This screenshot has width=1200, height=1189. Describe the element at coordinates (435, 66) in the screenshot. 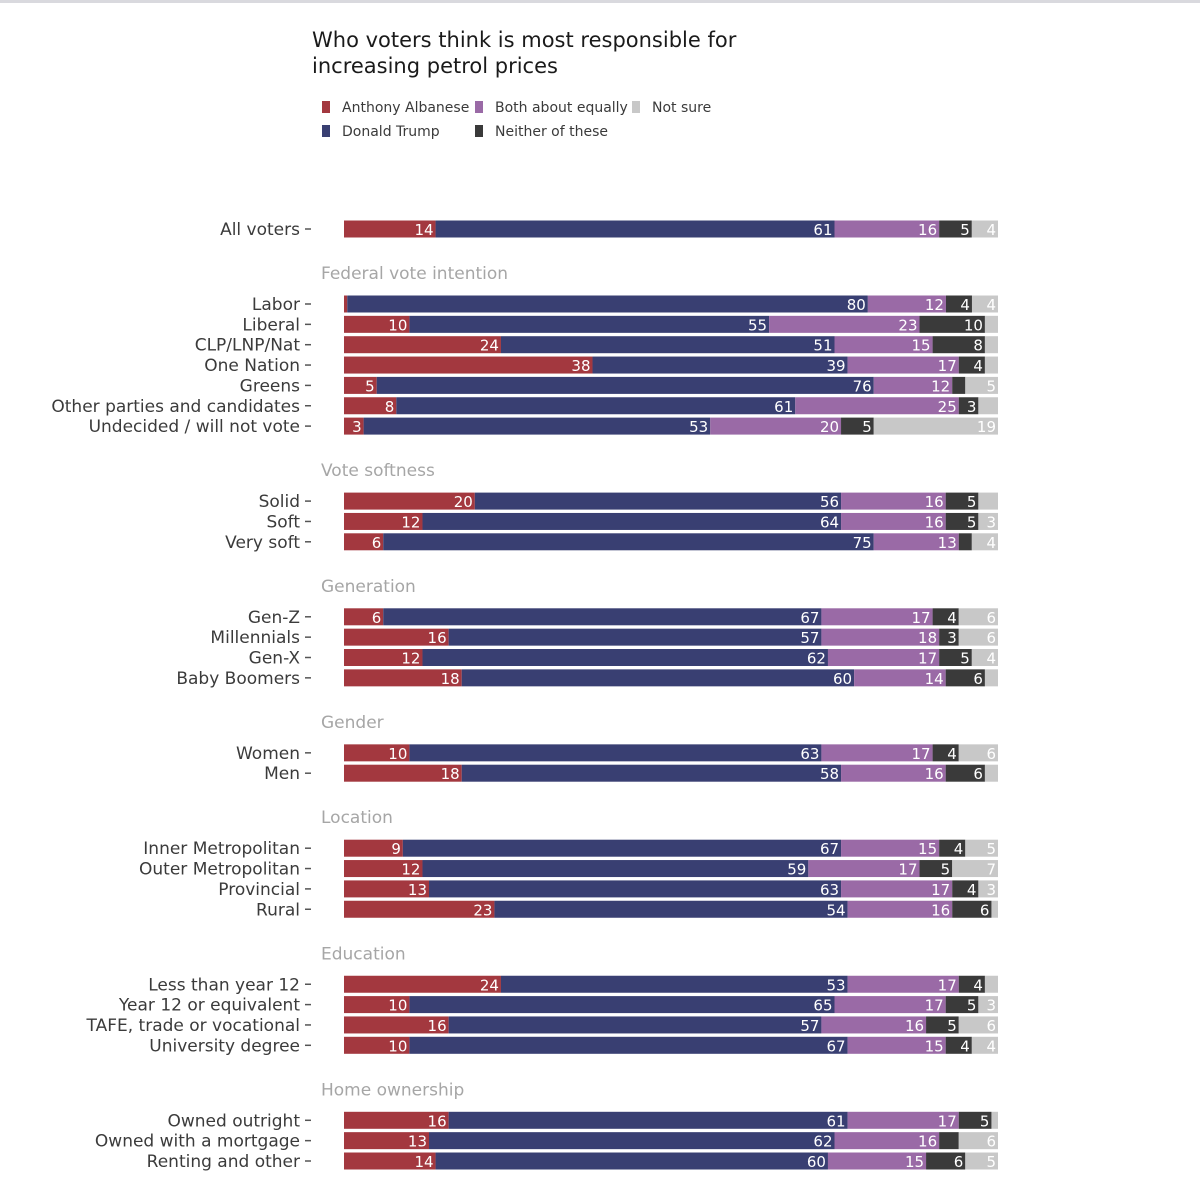

I see `chart-title-line-2: increasing petrol prices` at that location.